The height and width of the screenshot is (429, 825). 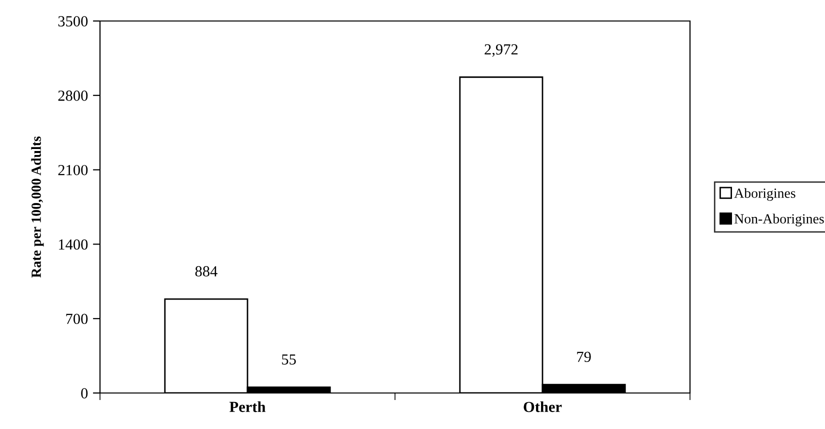 What do you see at coordinates (37, 207) in the screenshot?
I see `y-axis-title: Rate per 100,000 Adults` at bounding box center [37, 207].